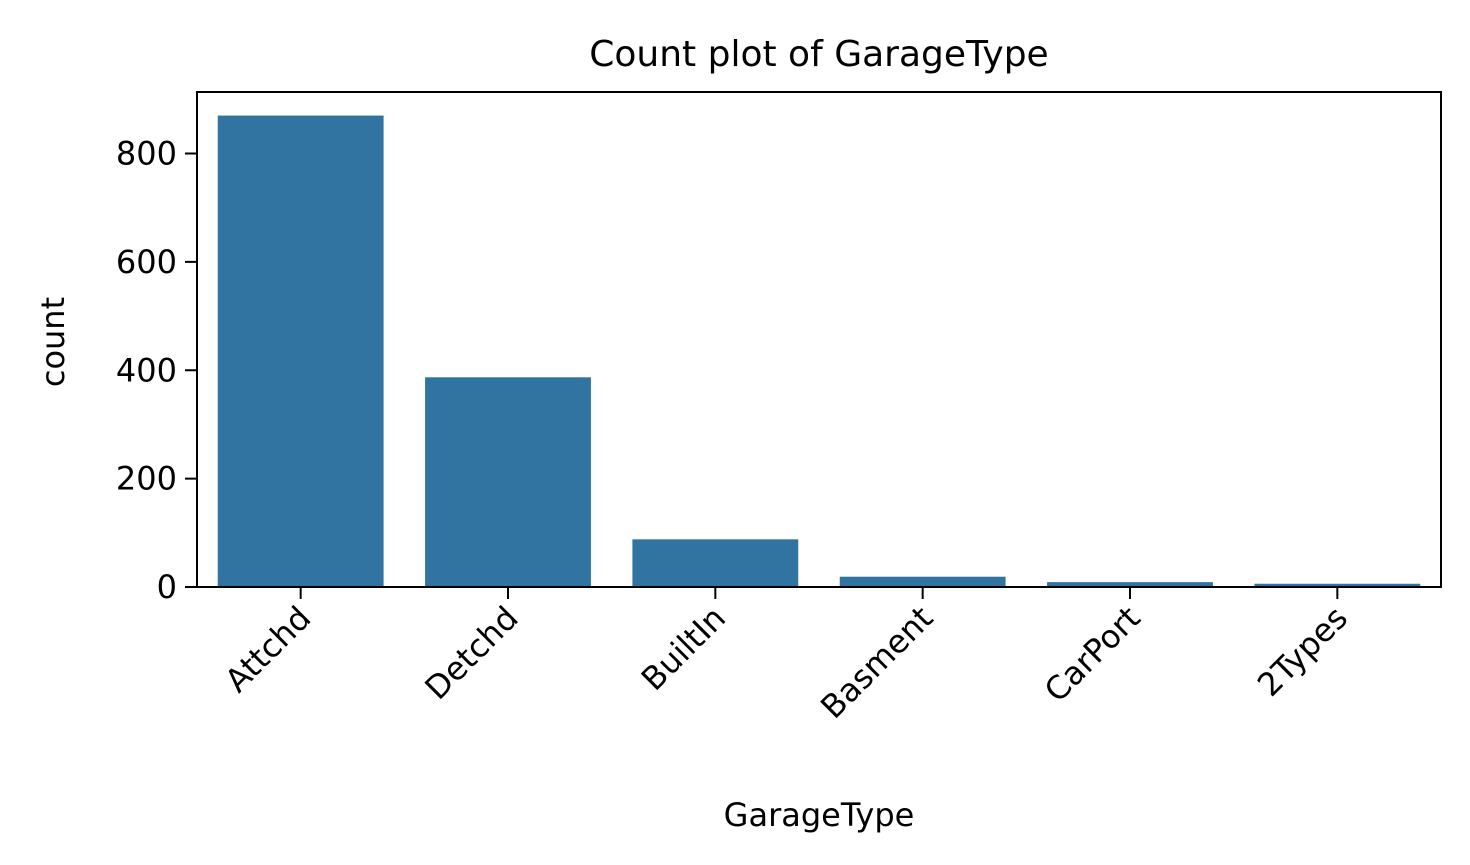 This screenshot has height=865, width=1470. I want to click on x-tick-label-builtin: BuiltIn, so click(683, 648).